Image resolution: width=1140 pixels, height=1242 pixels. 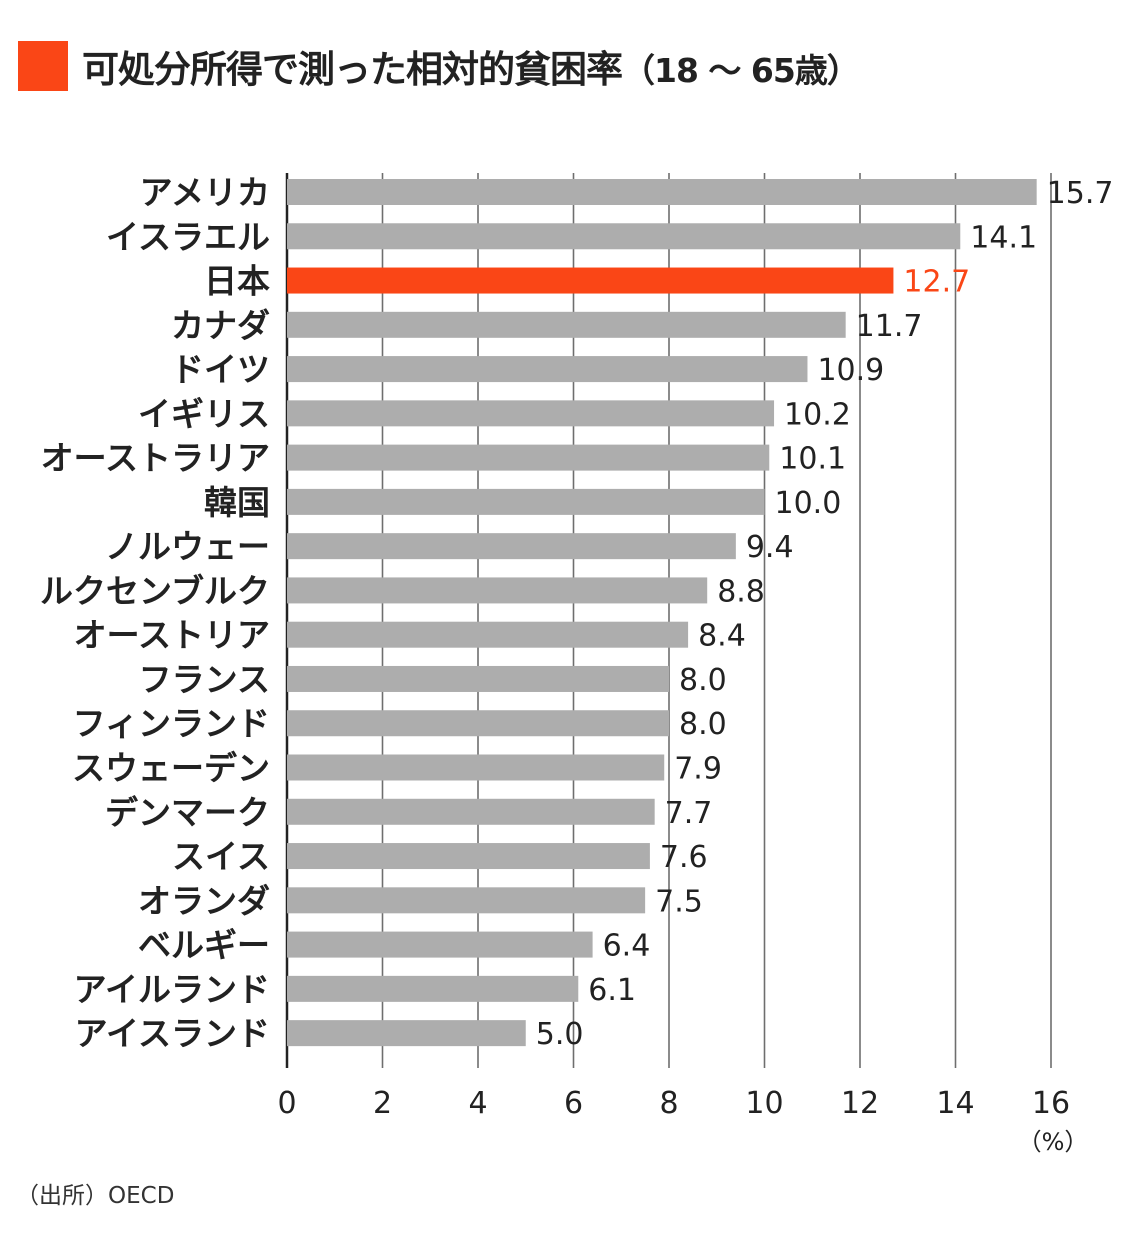 What do you see at coordinates (889, 326) in the screenshot?
I see `value-label: 11.7` at bounding box center [889, 326].